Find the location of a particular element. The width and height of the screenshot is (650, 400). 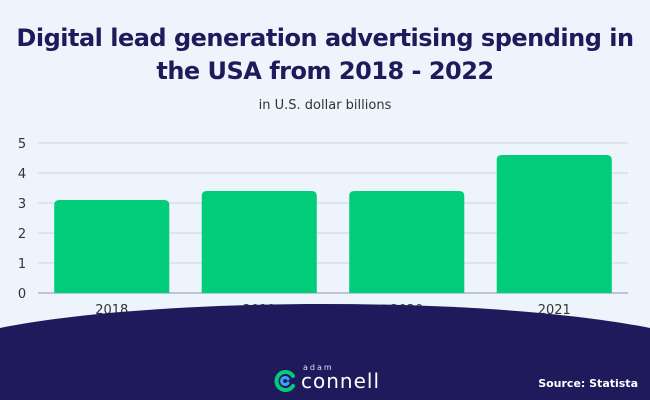

brand-main-text: connell is located at coordinates (341, 381).